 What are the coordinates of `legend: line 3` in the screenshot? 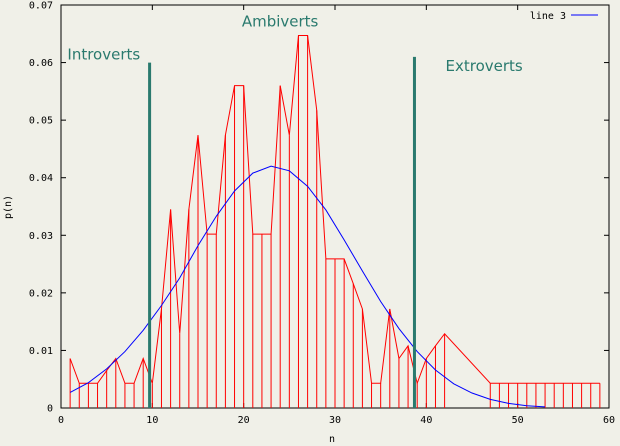 It's located at (564, 16).